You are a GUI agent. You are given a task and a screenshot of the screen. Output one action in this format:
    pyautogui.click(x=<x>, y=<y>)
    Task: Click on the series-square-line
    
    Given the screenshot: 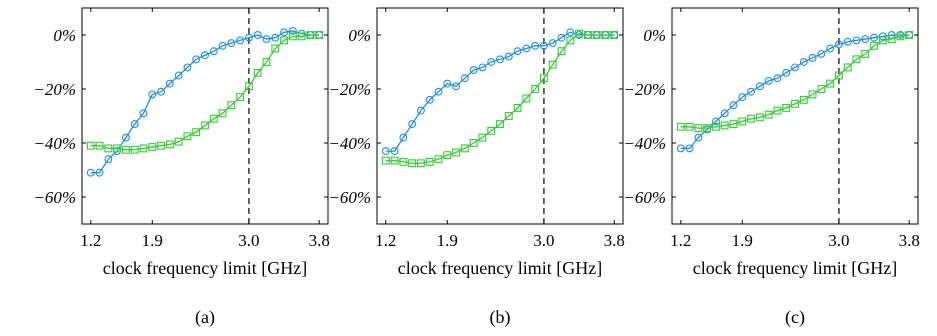 What is the action you would take?
    pyautogui.click(x=500, y=98)
    